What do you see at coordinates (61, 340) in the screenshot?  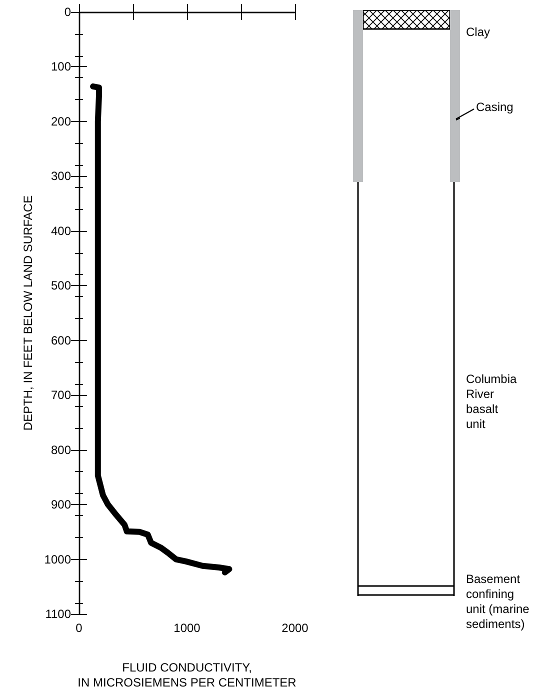 I see `y-tick-label: 600` at bounding box center [61, 340].